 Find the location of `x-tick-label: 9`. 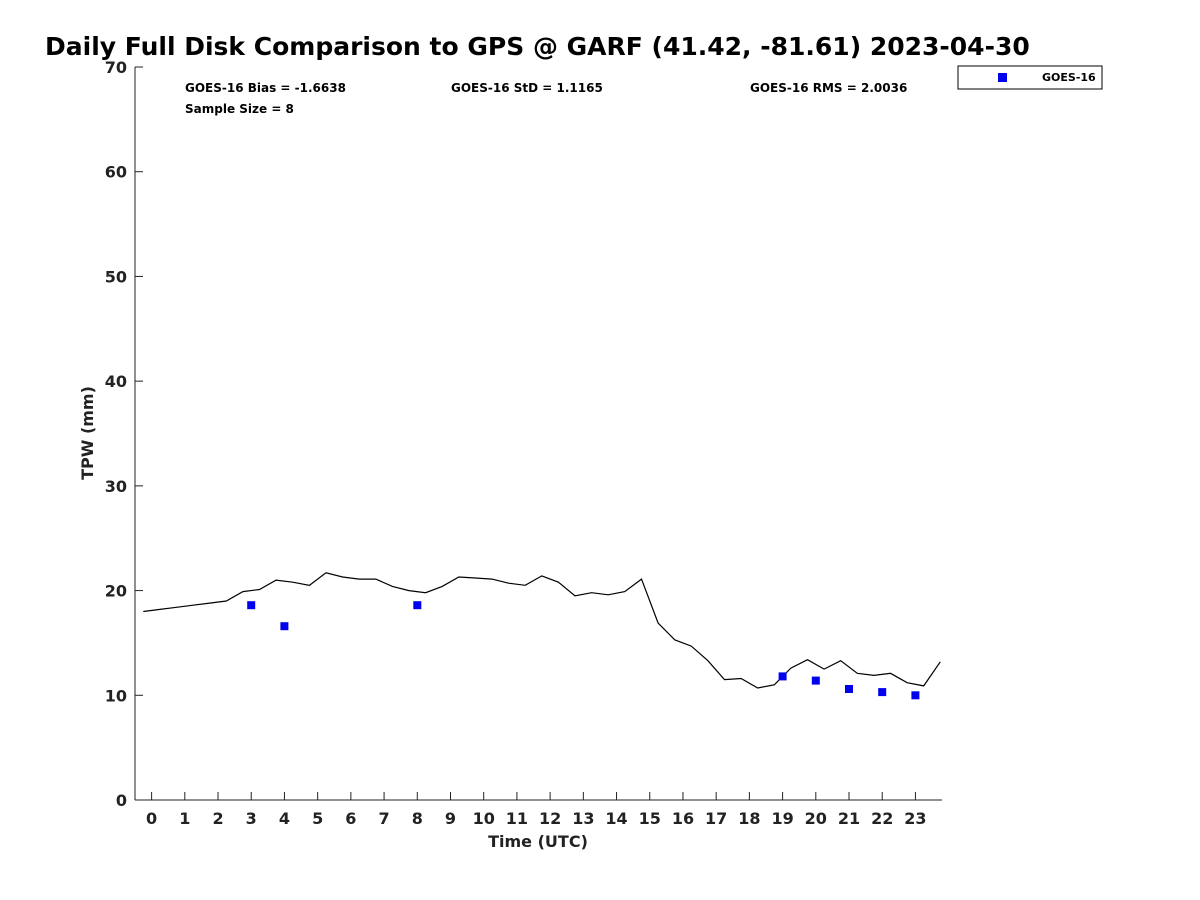

x-tick-label: 9 is located at coordinates (450, 818).